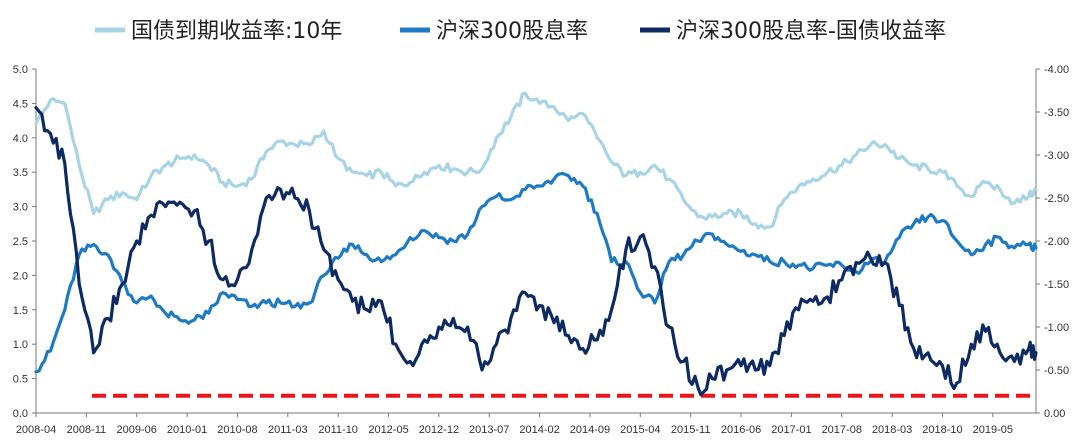  I want to click on right-y-tick-label: -4.00, so click(1056, 70).